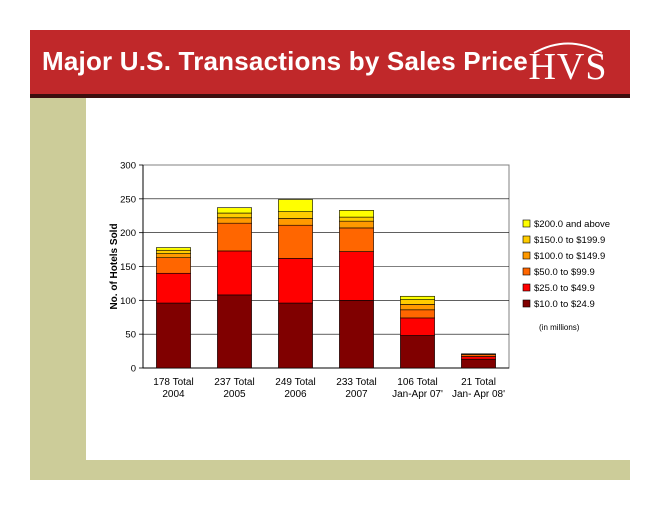 This screenshot has height=510, width=660. Describe the element at coordinates (564, 272) in the screenshot. I see `legend-label: $50.0 to $99.9` at that location.